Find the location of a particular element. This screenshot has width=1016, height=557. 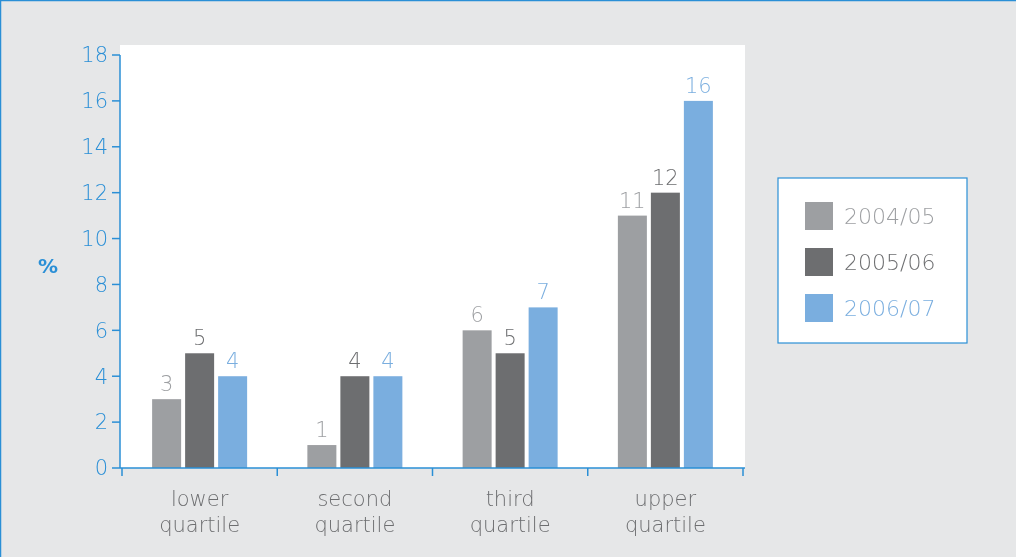

x-tick-label: second quartile is located at coordinates (355, 512).